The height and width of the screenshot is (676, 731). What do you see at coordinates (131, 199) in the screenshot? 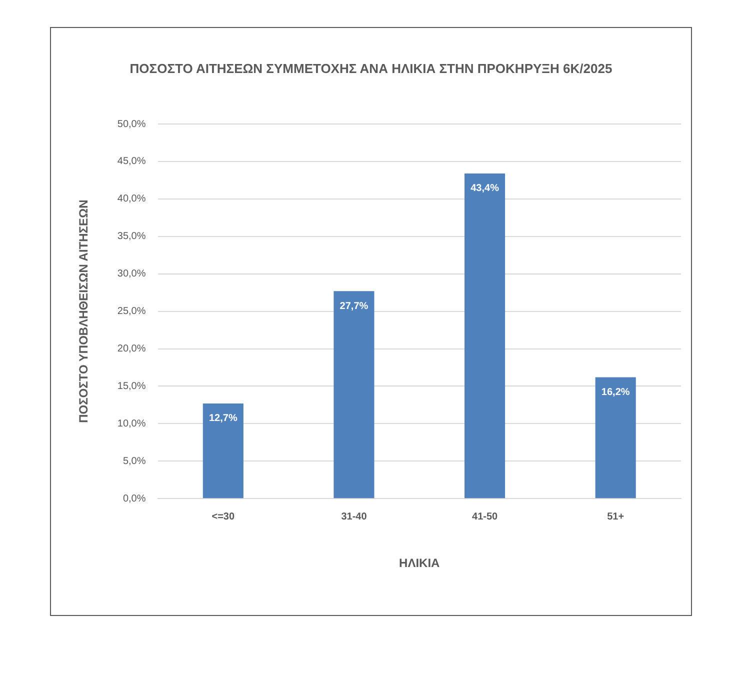
I see `y-tick-label: 40,0%` at bounding box center [131, 199].